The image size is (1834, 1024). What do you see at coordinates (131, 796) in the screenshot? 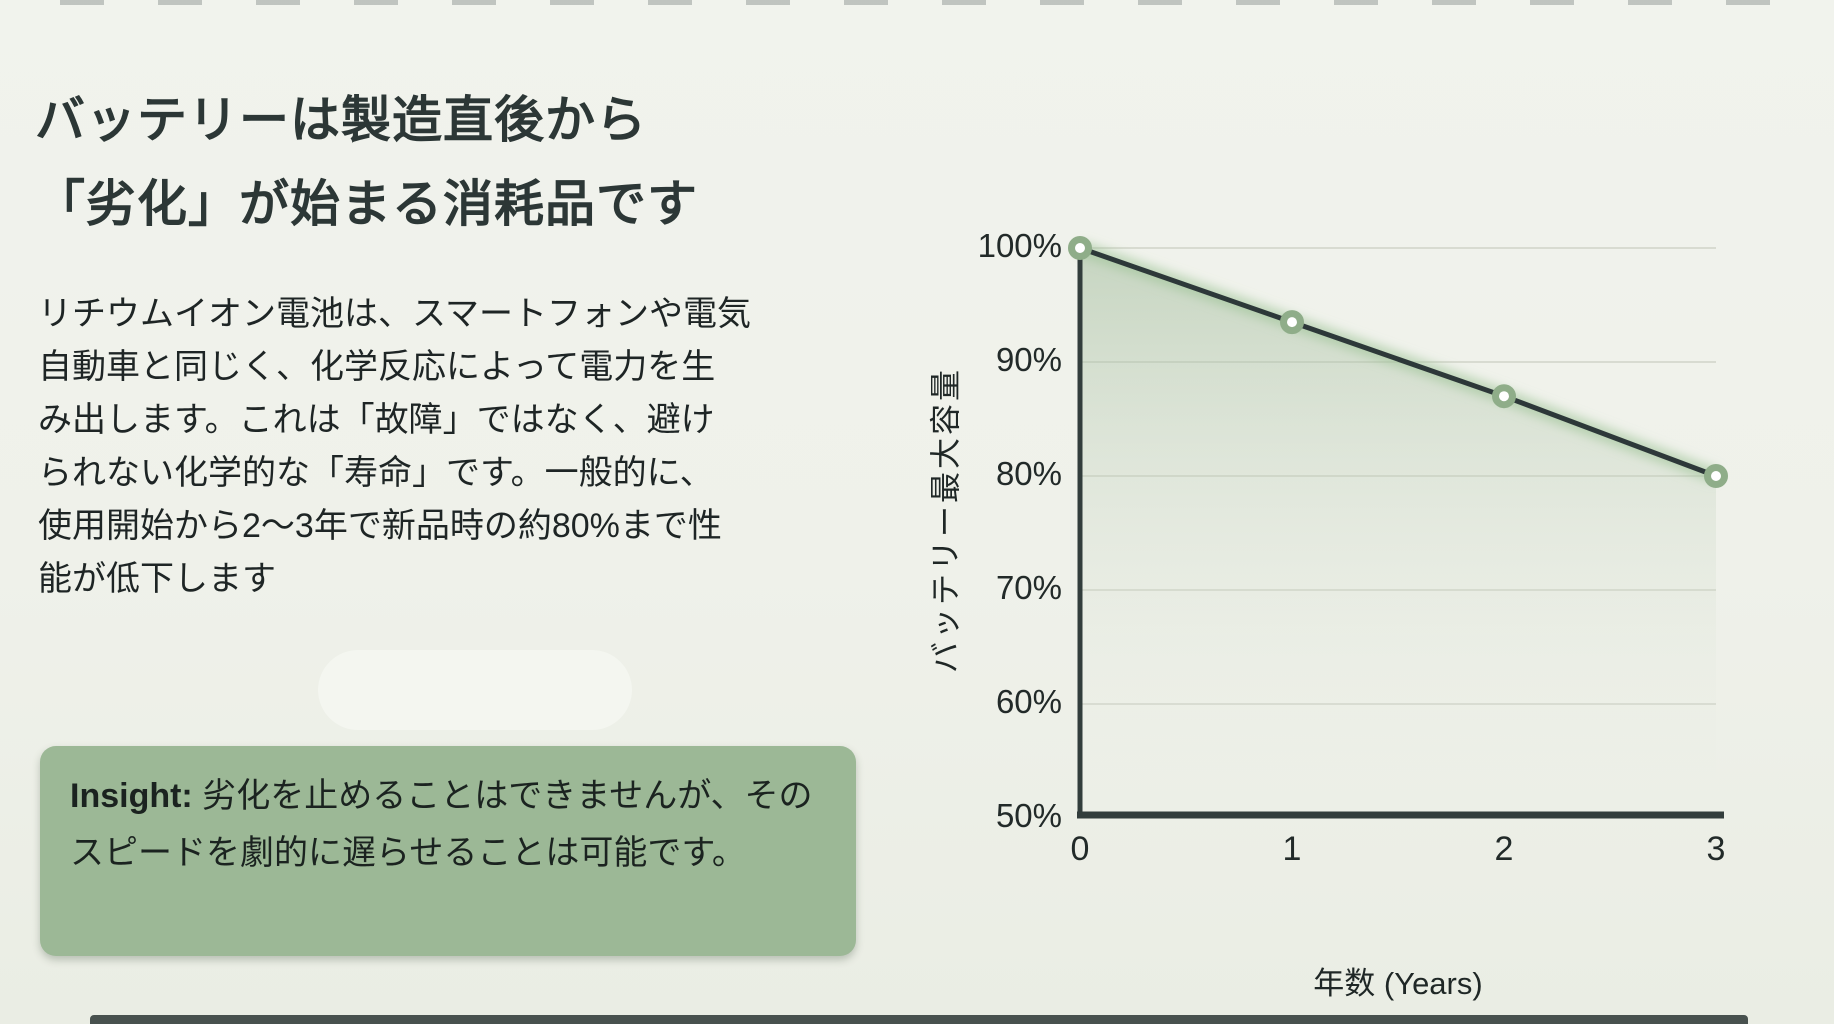
I see `insight-label: Insight:` at bounding box center [131, 796].